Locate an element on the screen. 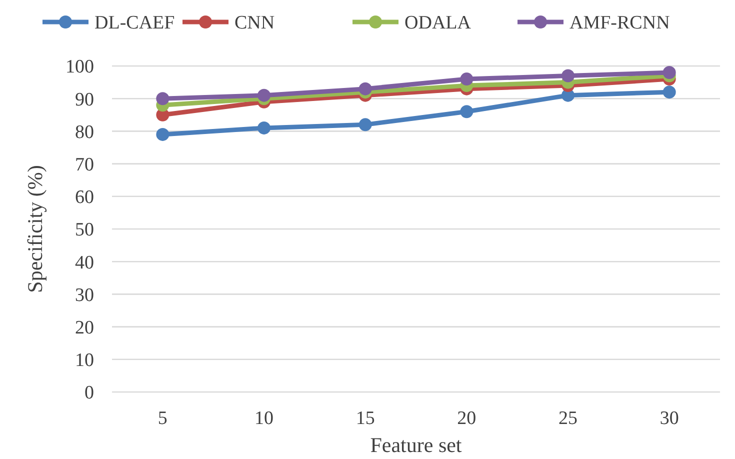  y-tick-label: 30 is located at coordinates (84, 295).